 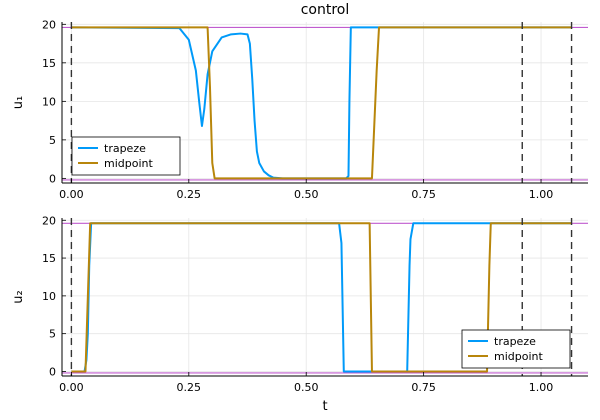 What do you see at coordinates (324, 406) in the screenshot?
I see `x-axis-label: t` at bounding box center [324, 406].